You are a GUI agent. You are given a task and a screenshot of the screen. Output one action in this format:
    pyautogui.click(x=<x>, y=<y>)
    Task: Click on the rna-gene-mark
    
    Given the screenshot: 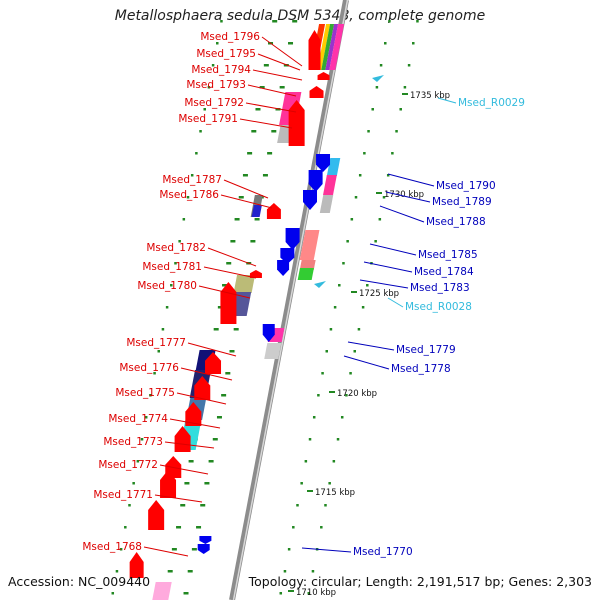 What is the action you would take?
    pyautogui.click(x=378, y=78)
    